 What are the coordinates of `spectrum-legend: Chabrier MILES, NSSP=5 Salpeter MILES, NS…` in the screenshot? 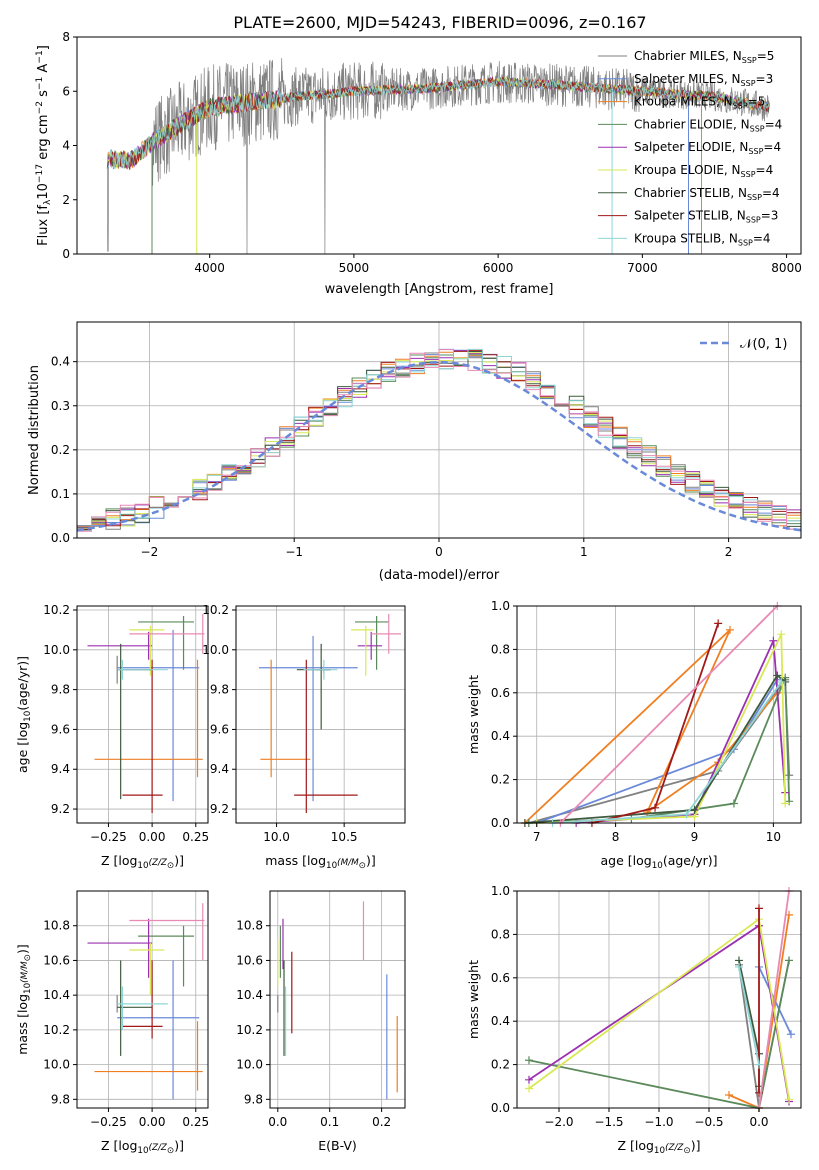 It's located at (690, 148).